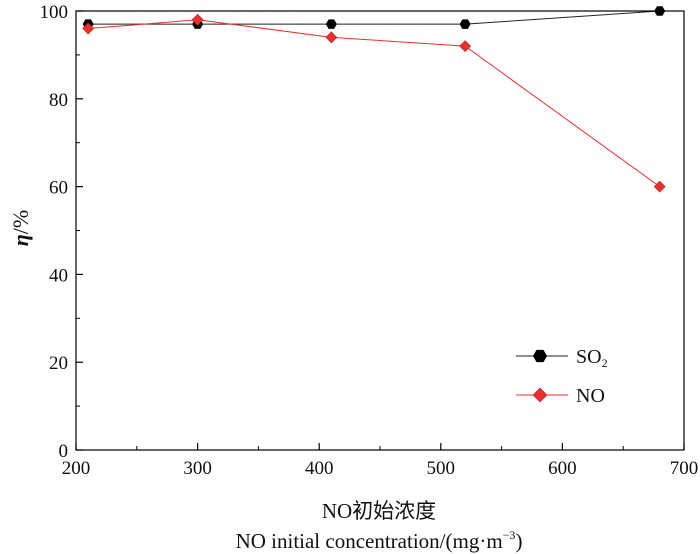 This screenshot has height=554, width=700. Describe the element at coordinates (605, 363) in the screenshot. I see `legend-label-so2-sub: 2` at that location.